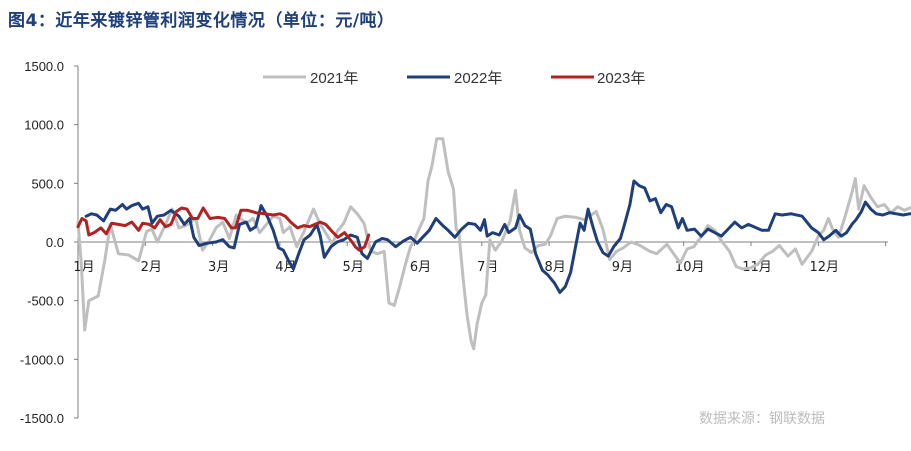 Image resolution: width=911 pixels, height=451 pixels. I want to click on x-tick-label: 8月, so click(554, 267).